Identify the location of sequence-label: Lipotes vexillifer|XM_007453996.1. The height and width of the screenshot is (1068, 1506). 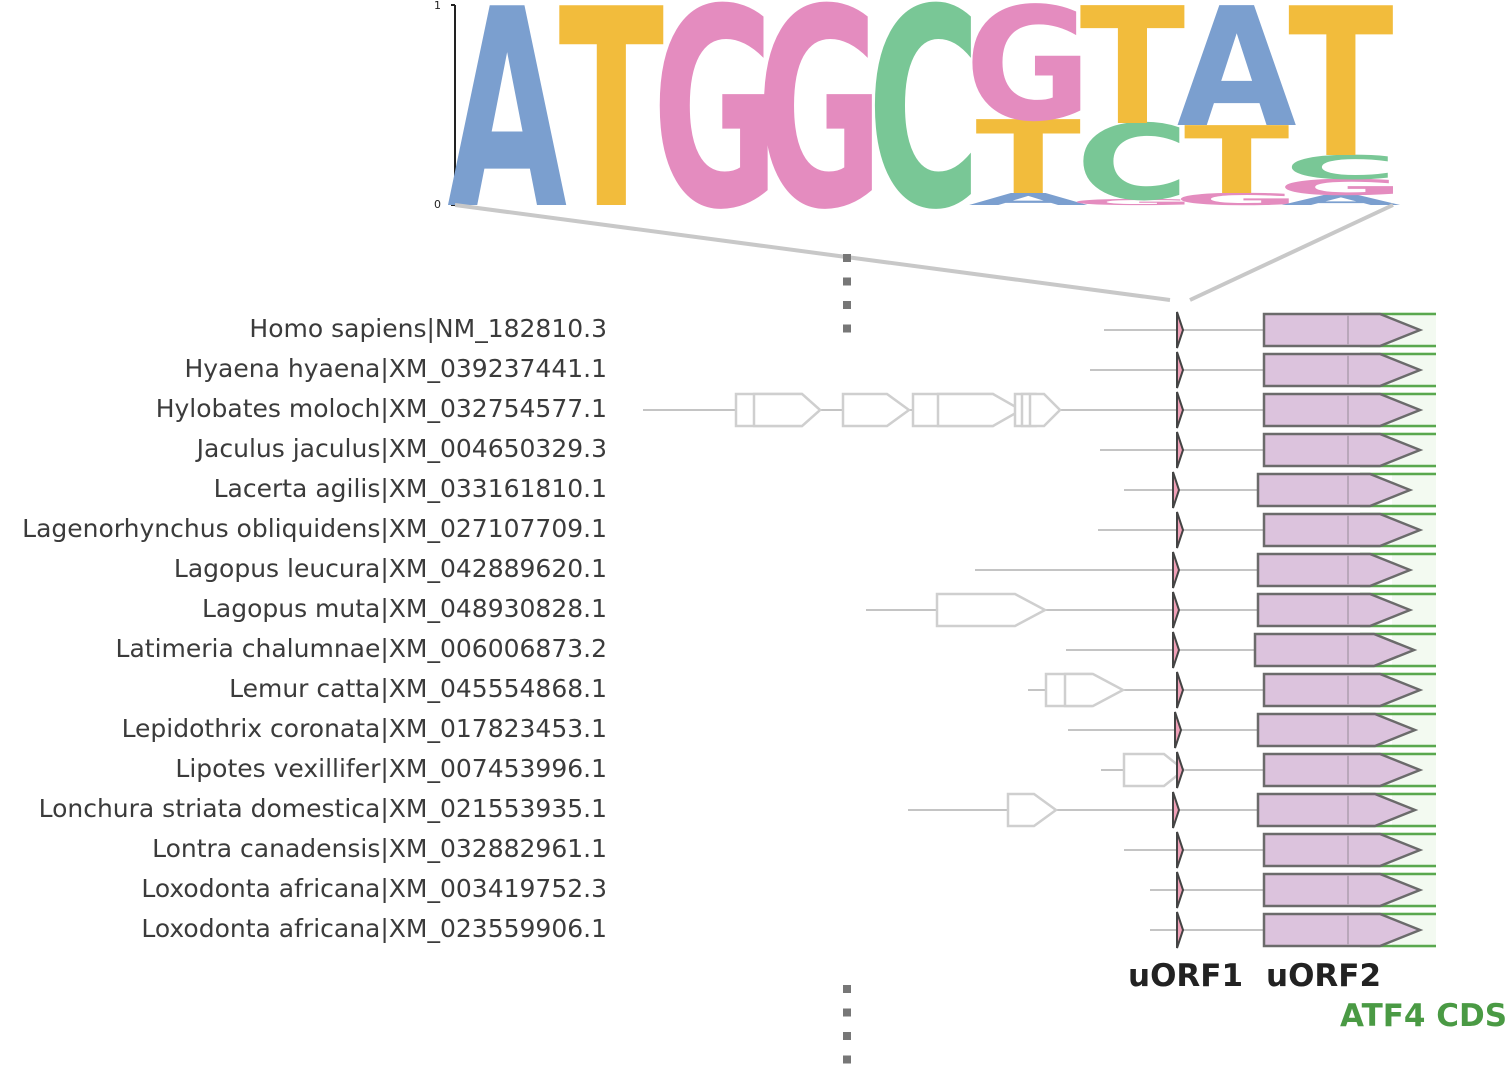
(391, 768).